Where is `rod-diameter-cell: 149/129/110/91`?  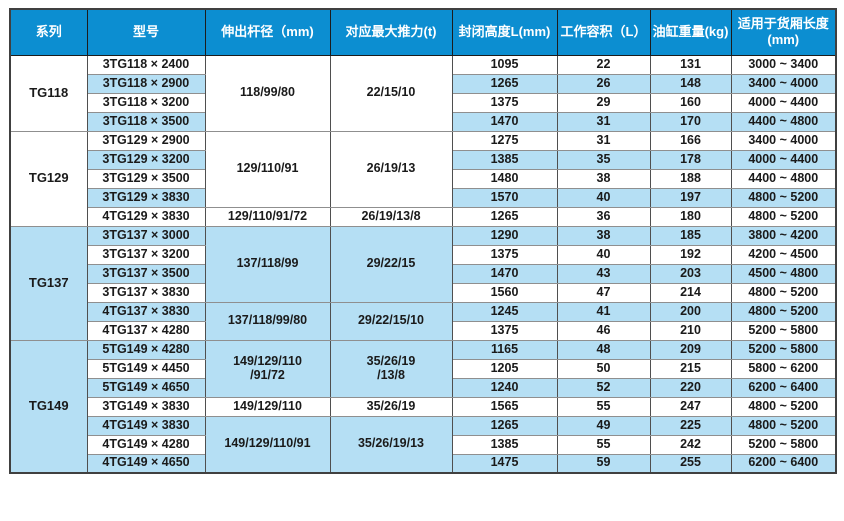 rod-diameter-cell: 149/129/110/91 is located at coordinates (267, 444).